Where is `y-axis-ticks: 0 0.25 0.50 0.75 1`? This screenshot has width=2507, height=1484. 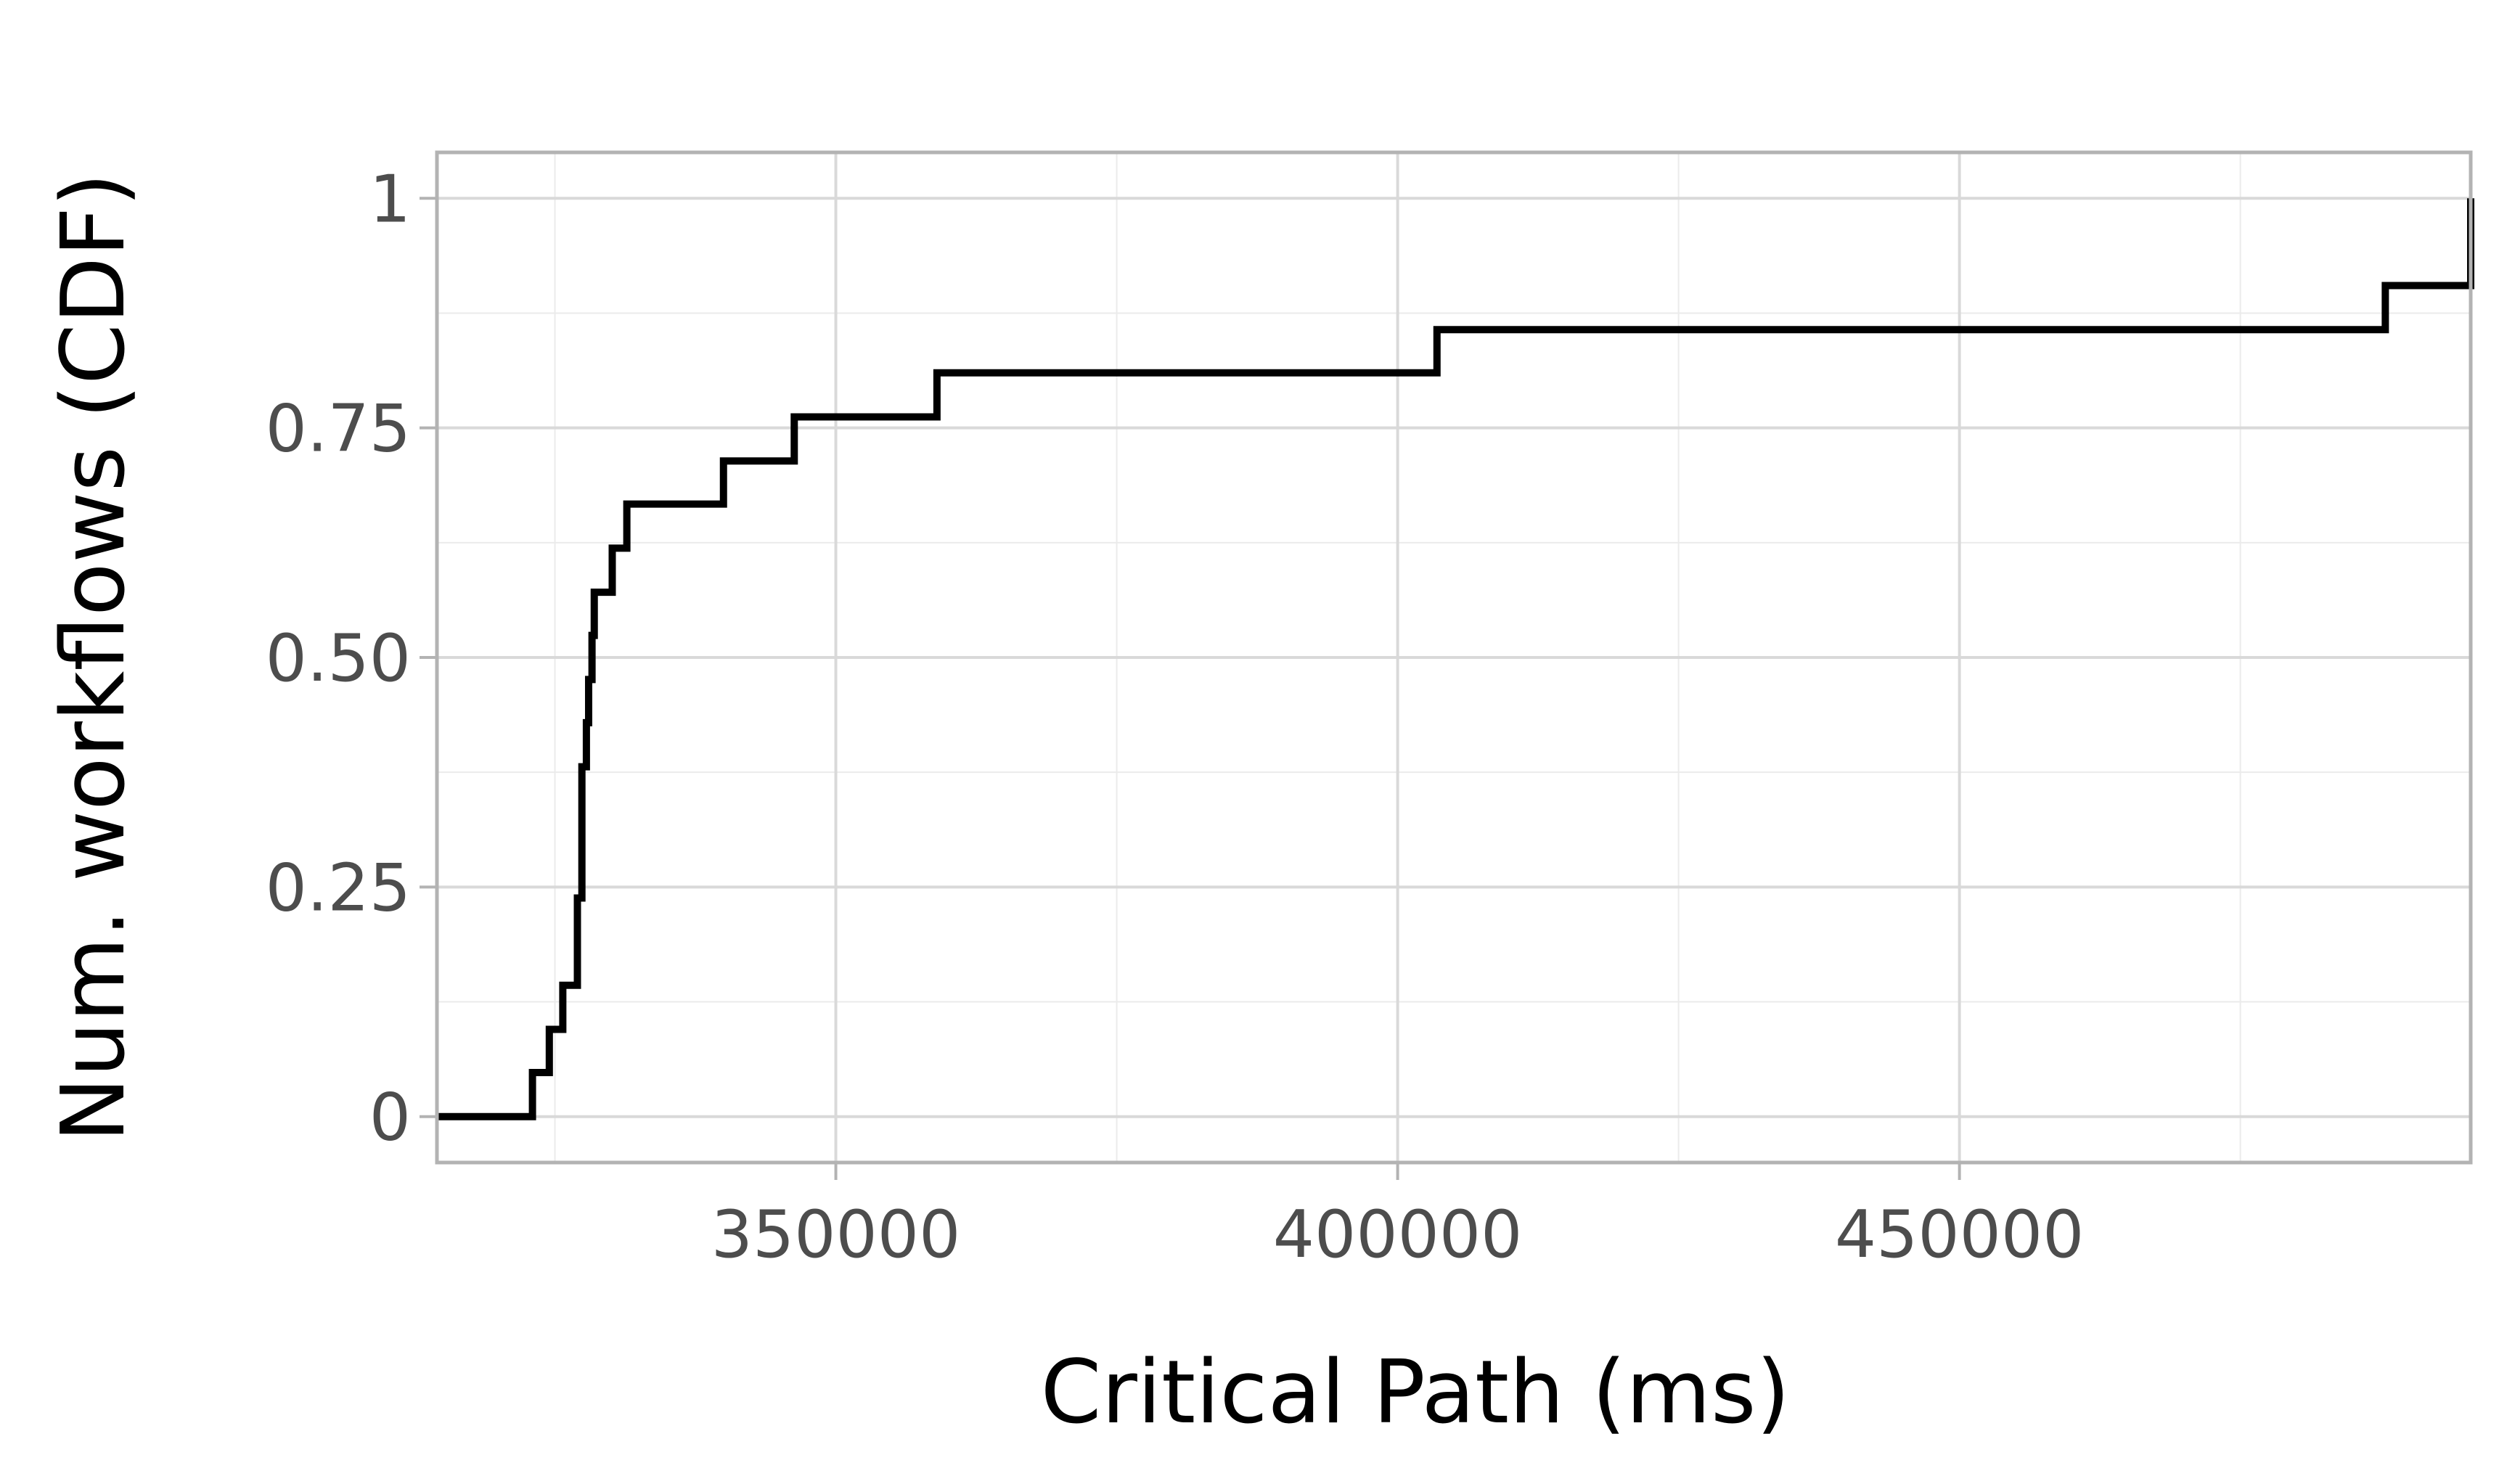
y-axis-ticks: 0 0.25 0.50 0.75 1 is located at coordinates (351, 658).